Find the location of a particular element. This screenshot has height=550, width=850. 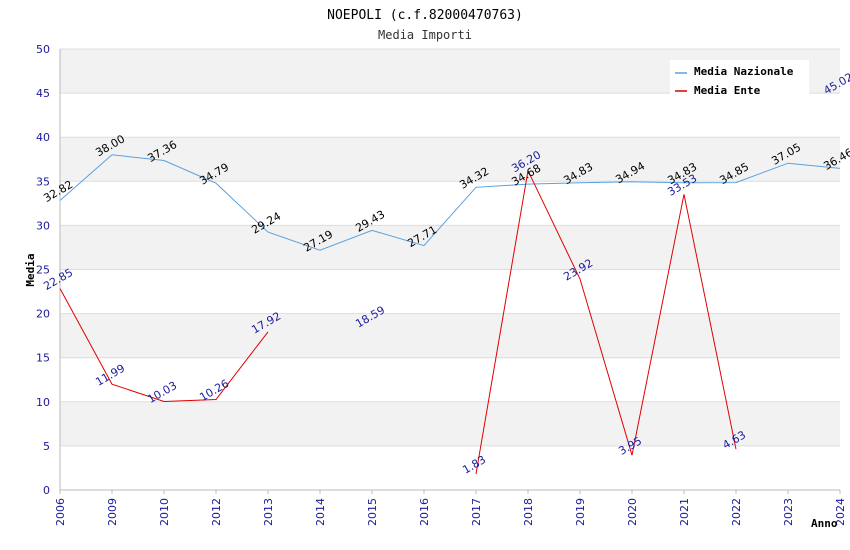

y-tick-label: 20 is located at coordinates (43, 314).